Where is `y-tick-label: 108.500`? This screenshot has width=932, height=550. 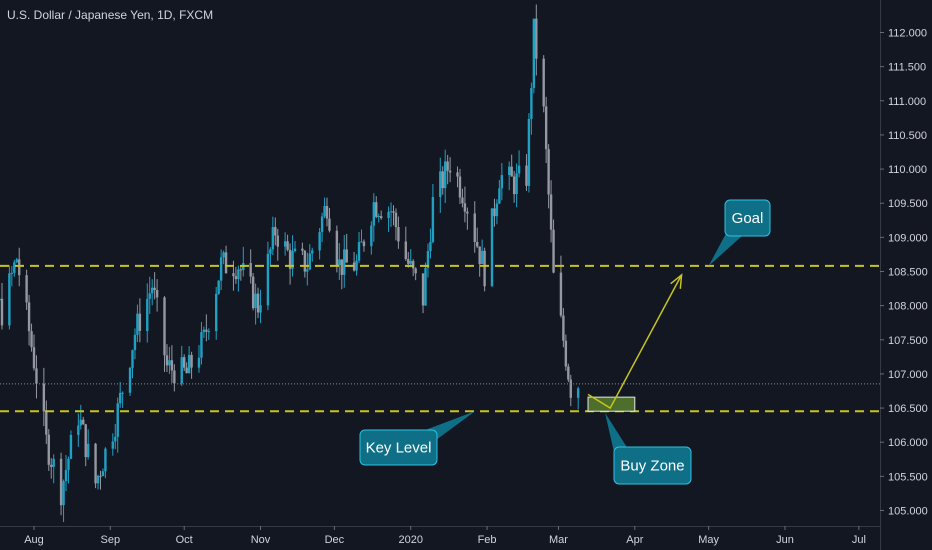 y-tick-label: 108.500 is located at coordinates (908, 273).